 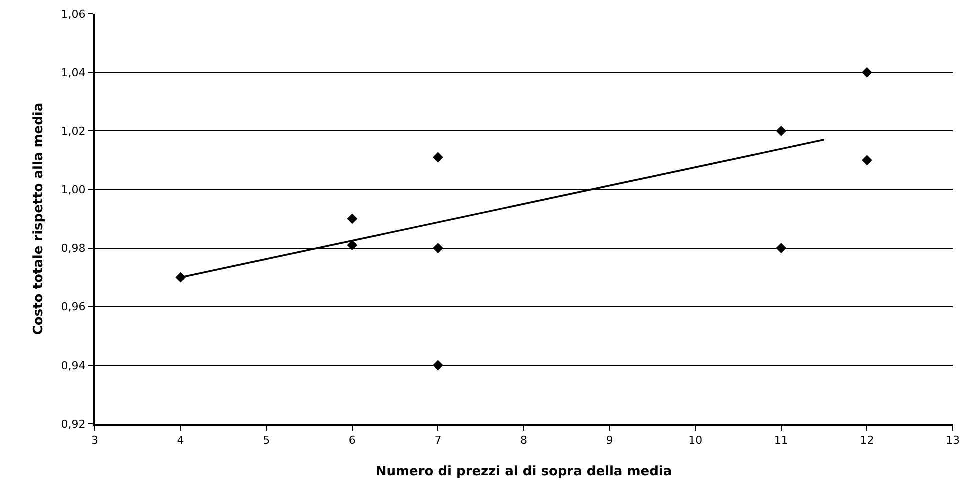 What do you see at coordinates (73, 73) in the screenshot?
I see `y-tick-label: 1,04` at bounding box center [73, 73].